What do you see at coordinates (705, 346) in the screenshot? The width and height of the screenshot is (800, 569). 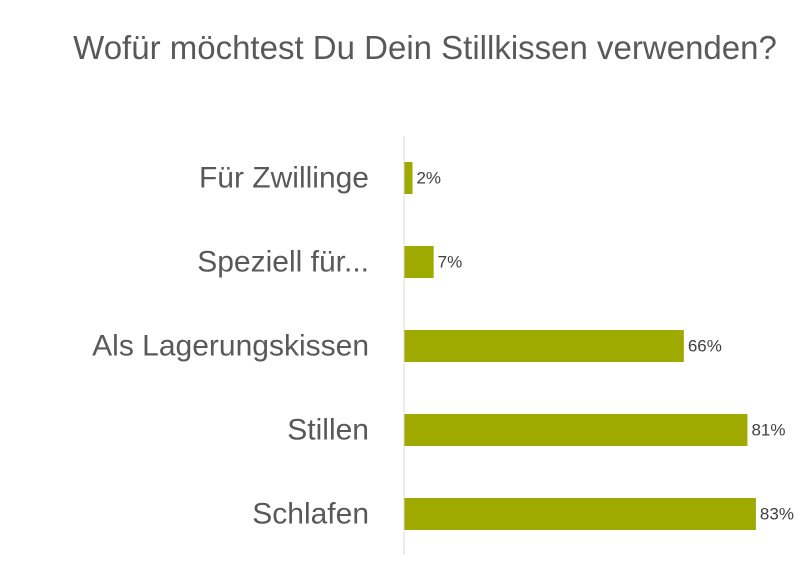 I see `data-label: 66%` at bounding box center [705, 346].